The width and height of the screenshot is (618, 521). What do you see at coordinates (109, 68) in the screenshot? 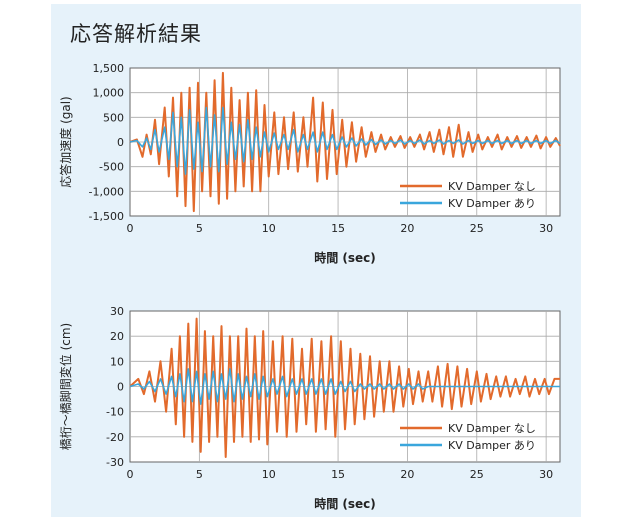
I see `y-tick-label: 1,500` at bounding box center [109, 68].